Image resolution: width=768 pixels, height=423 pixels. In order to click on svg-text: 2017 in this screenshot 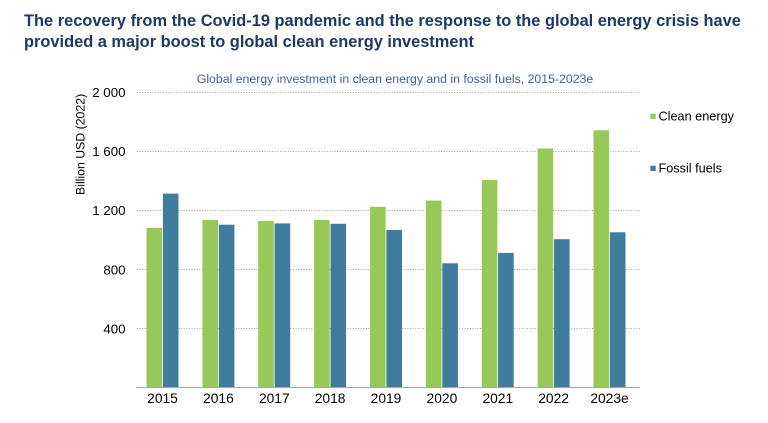, I will do `click(274, 398)`.